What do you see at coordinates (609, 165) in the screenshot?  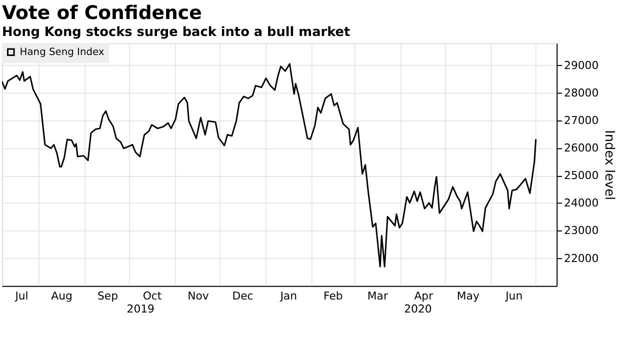 I see `y-axis-title: Index level` at bounding box center [609, 165].